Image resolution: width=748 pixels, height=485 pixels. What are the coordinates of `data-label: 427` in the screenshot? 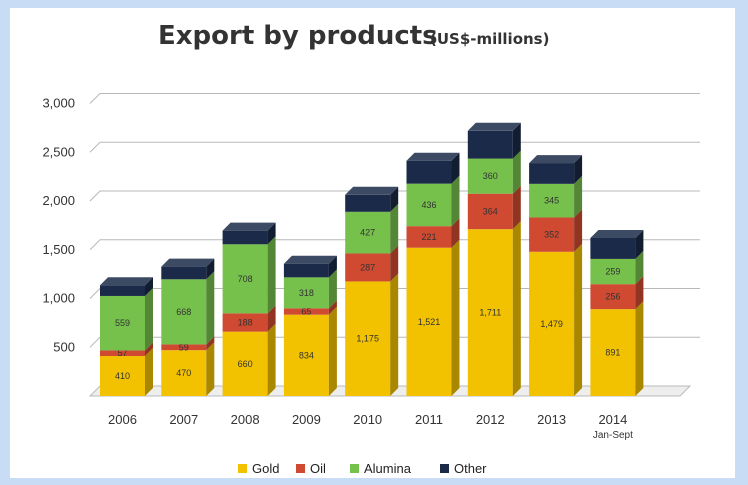 It's located at (367, 233).